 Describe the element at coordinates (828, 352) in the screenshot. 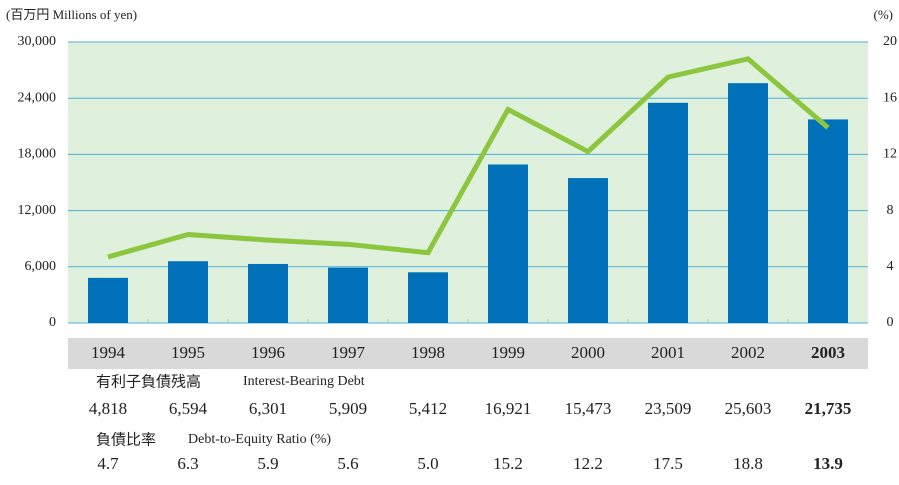

I see `x-tick-label: 2003` at that location.